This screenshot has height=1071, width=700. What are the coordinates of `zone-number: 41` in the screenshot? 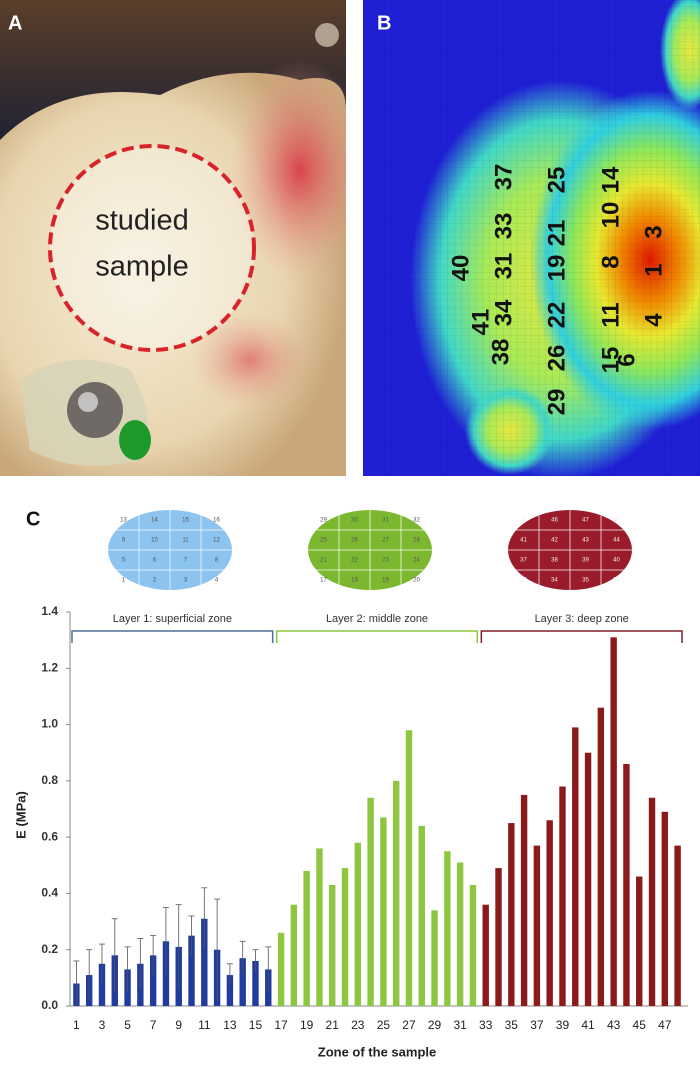 It's located at (480, 322).